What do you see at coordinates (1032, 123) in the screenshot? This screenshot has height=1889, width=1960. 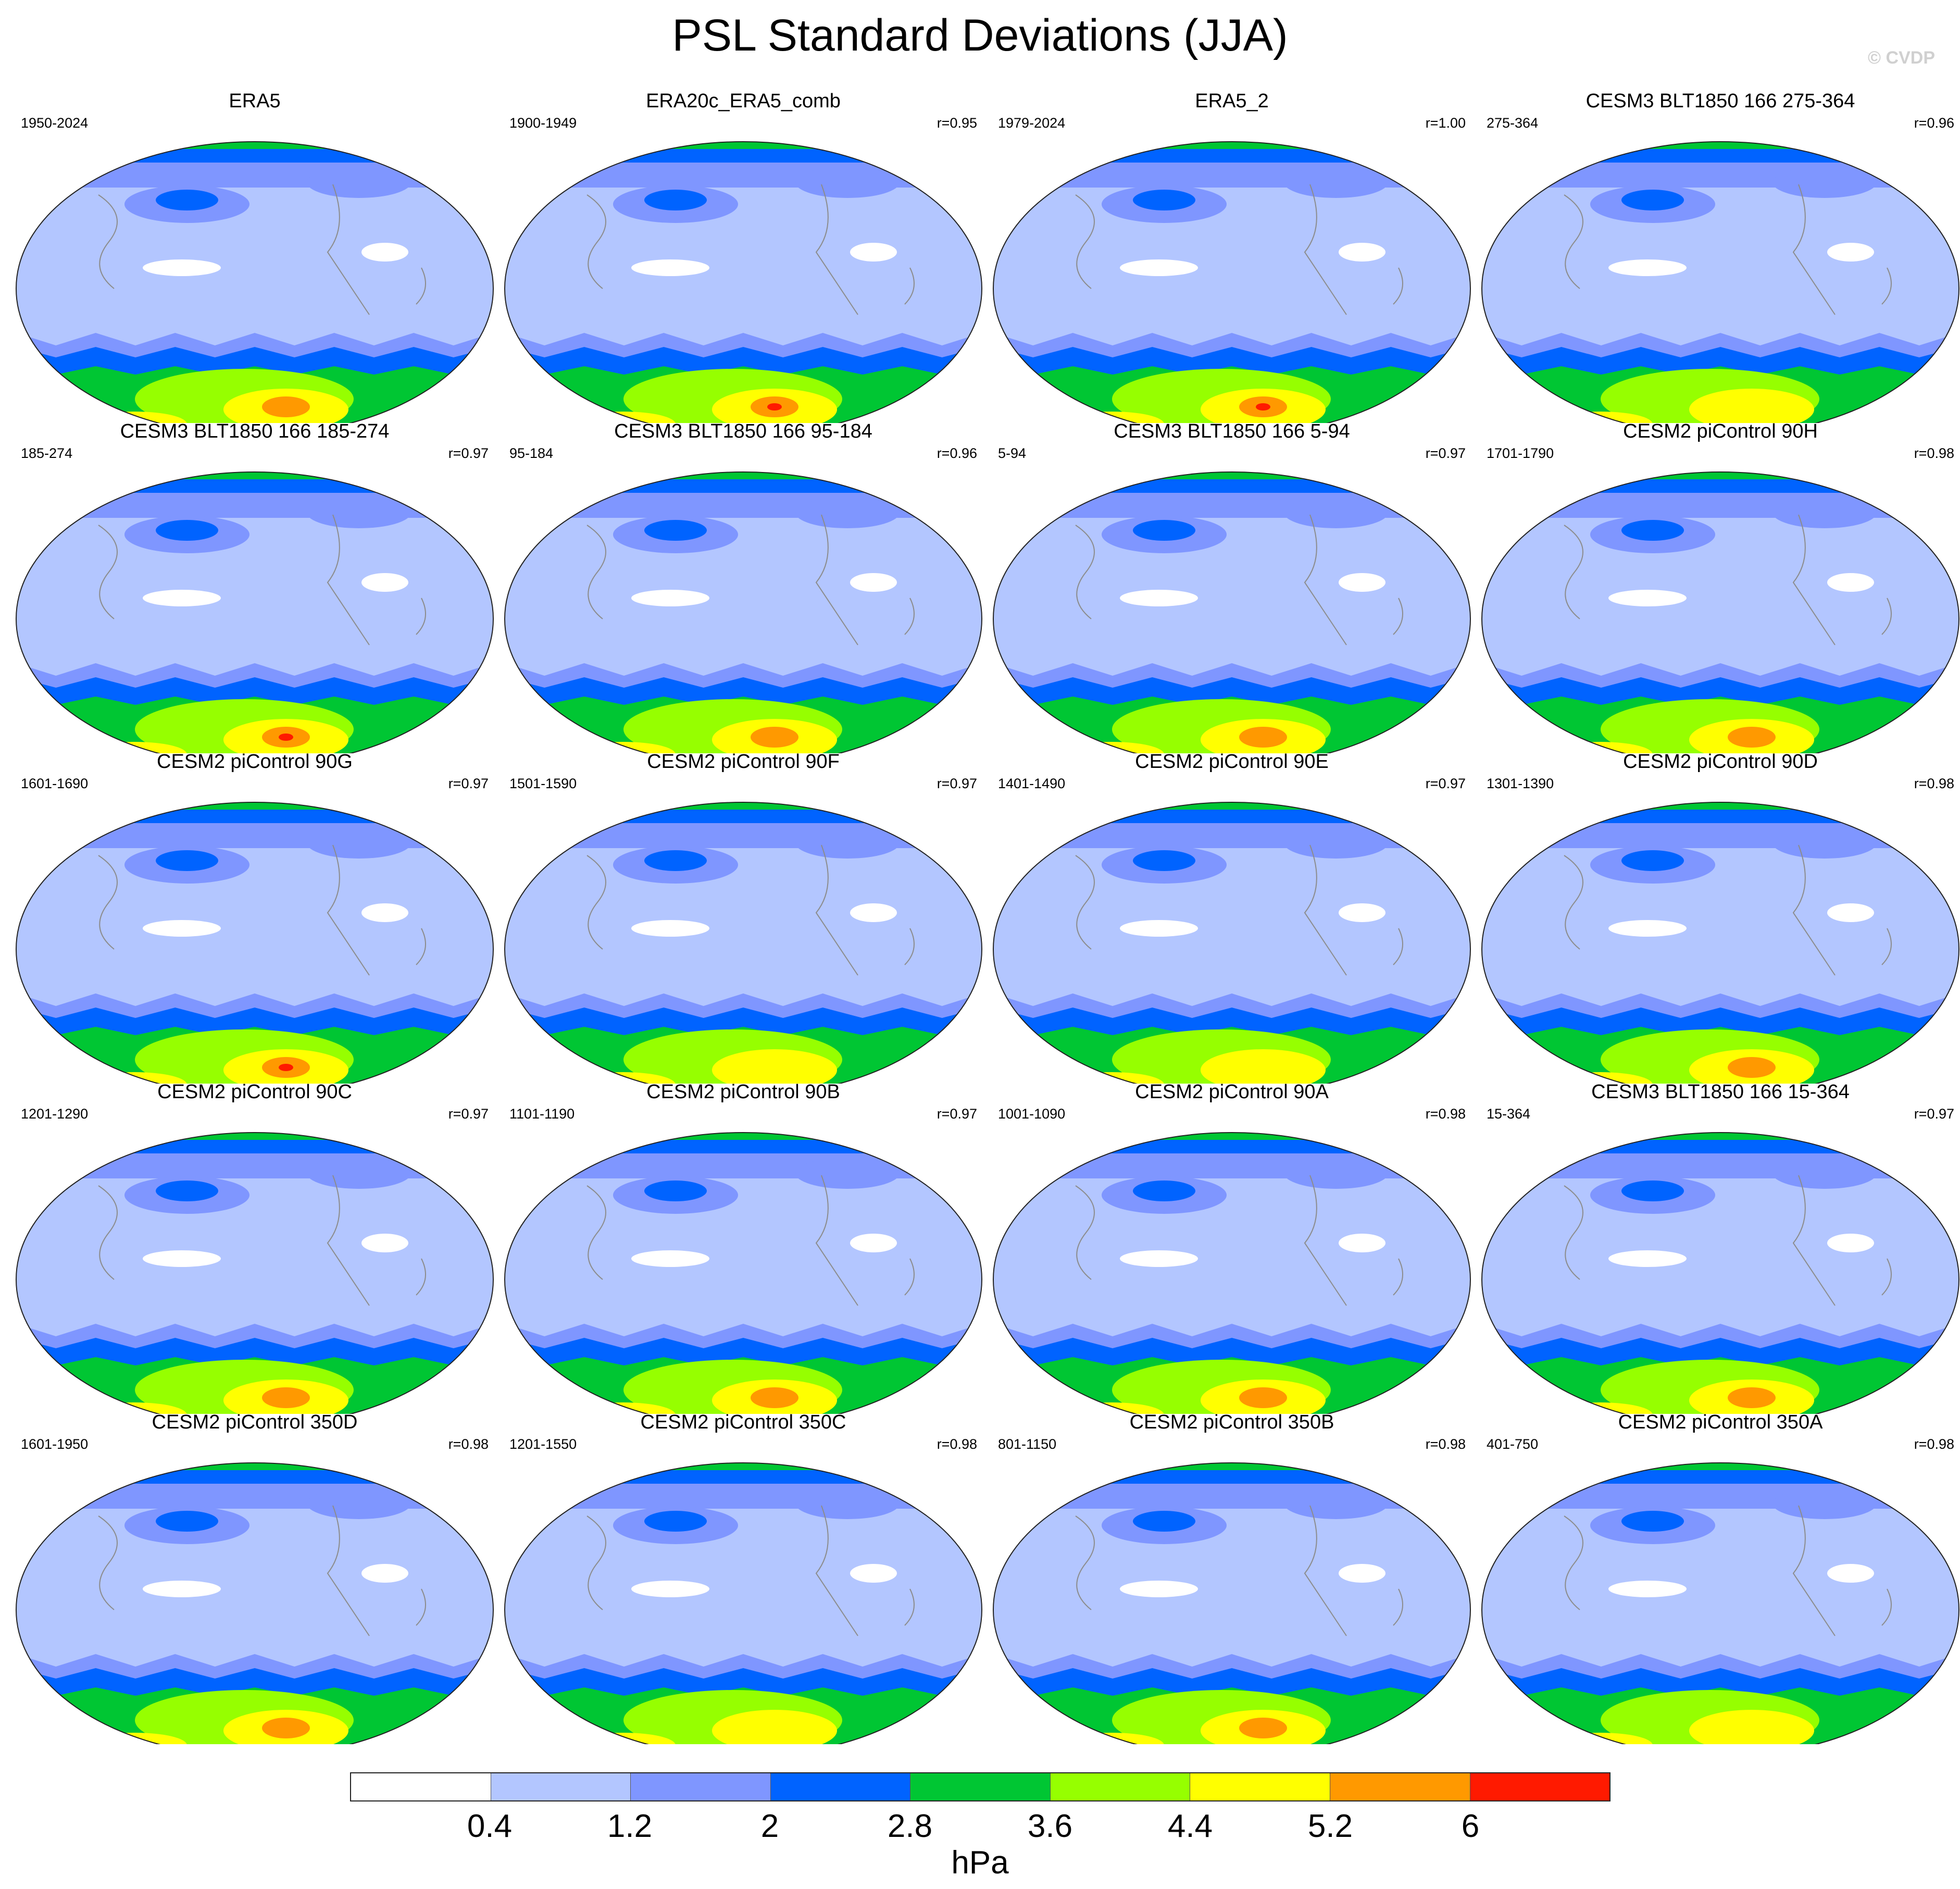 I see `panel-year-range: 1979-2024` at bounding box center [1032, 123].